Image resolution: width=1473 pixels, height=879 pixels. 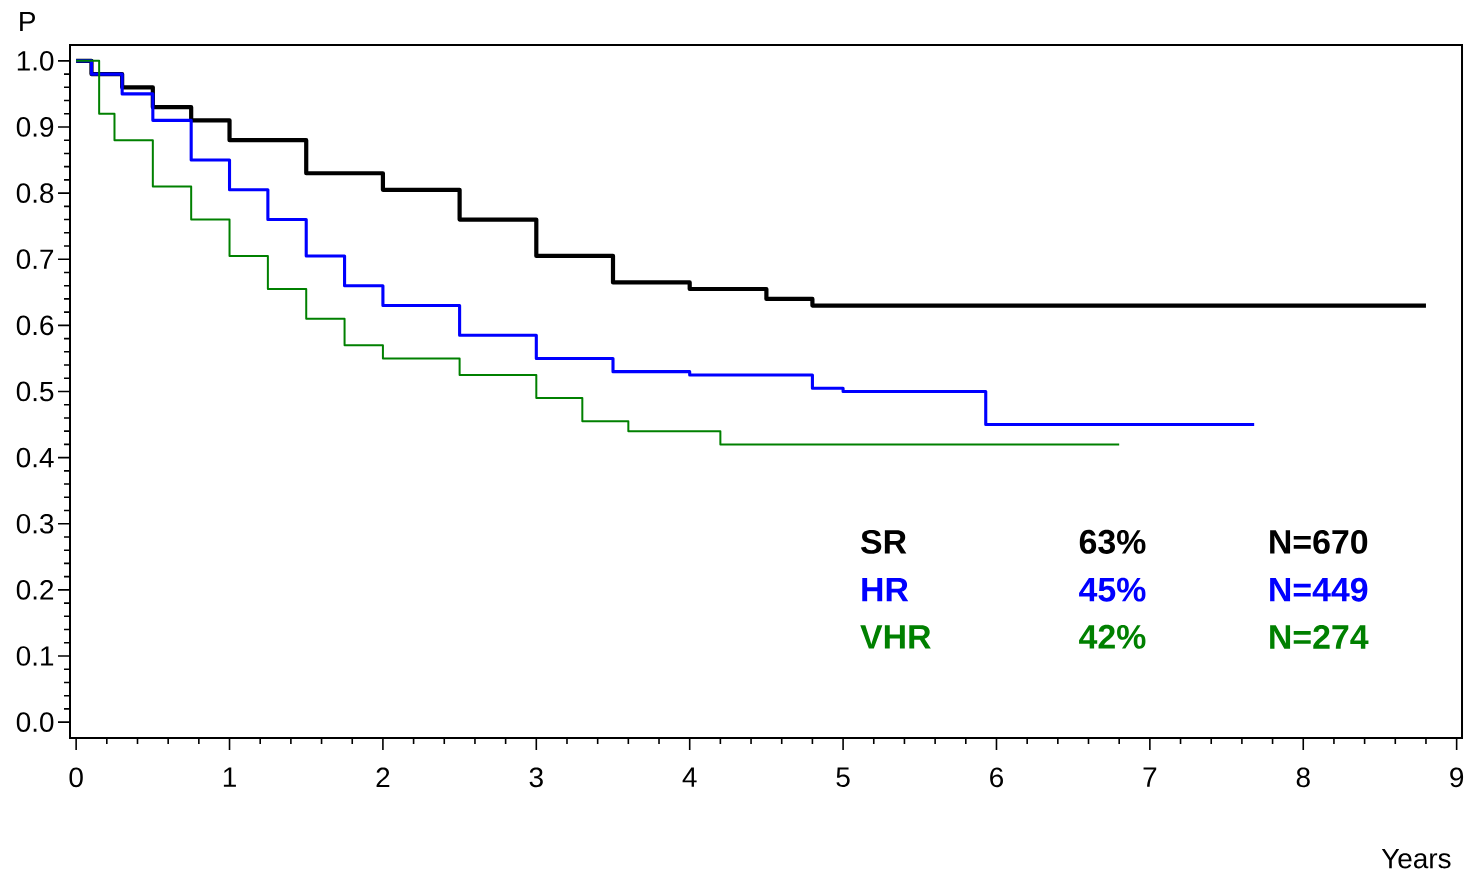 I want to click on y-tick-label: 0.4, so click(x=35, y=457).